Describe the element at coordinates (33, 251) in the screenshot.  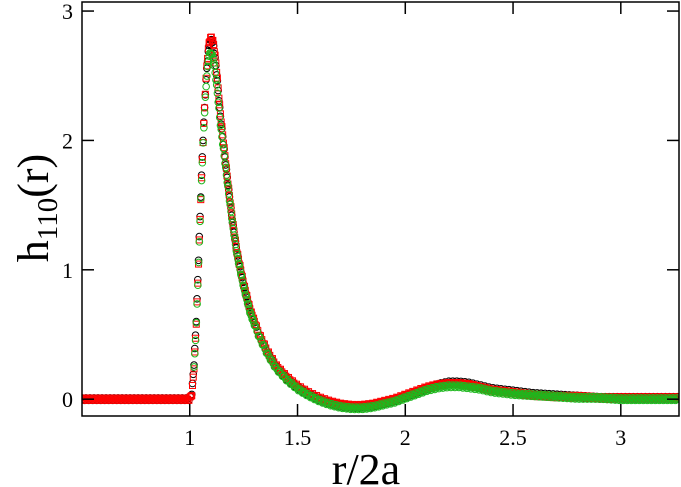
I see `y-axis-title-main: h` at that location.